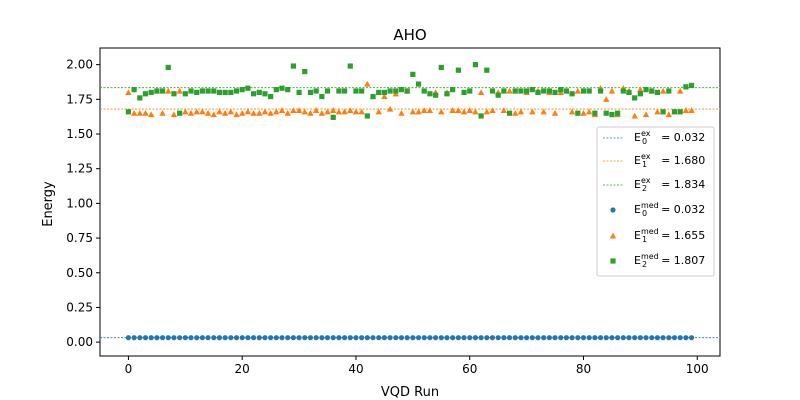 This screenshot has width=800, height=400. I want to click on y-tick-label: 0.50, so click(79, 273).